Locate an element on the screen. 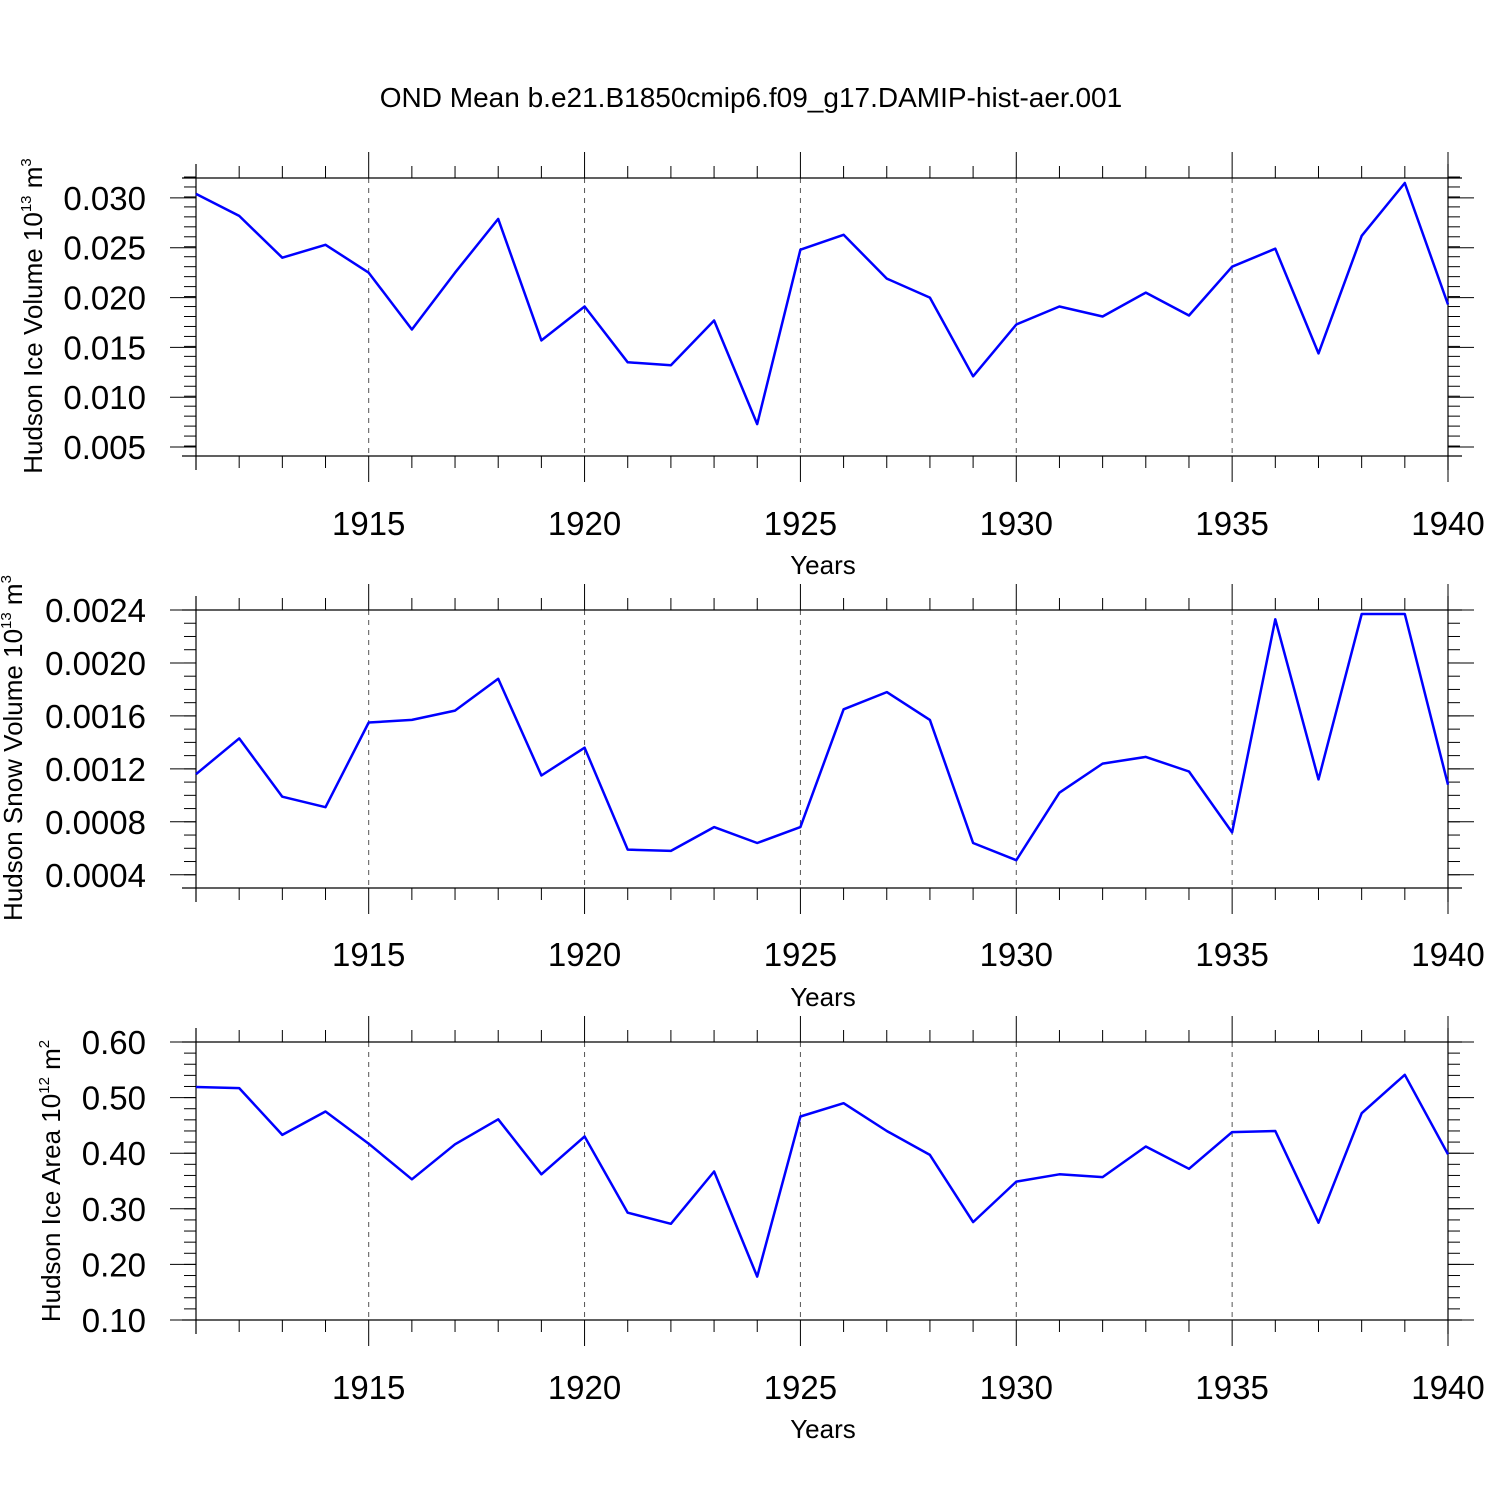  y-tick-label: 0.50 is located at coordinates (114, 1098).